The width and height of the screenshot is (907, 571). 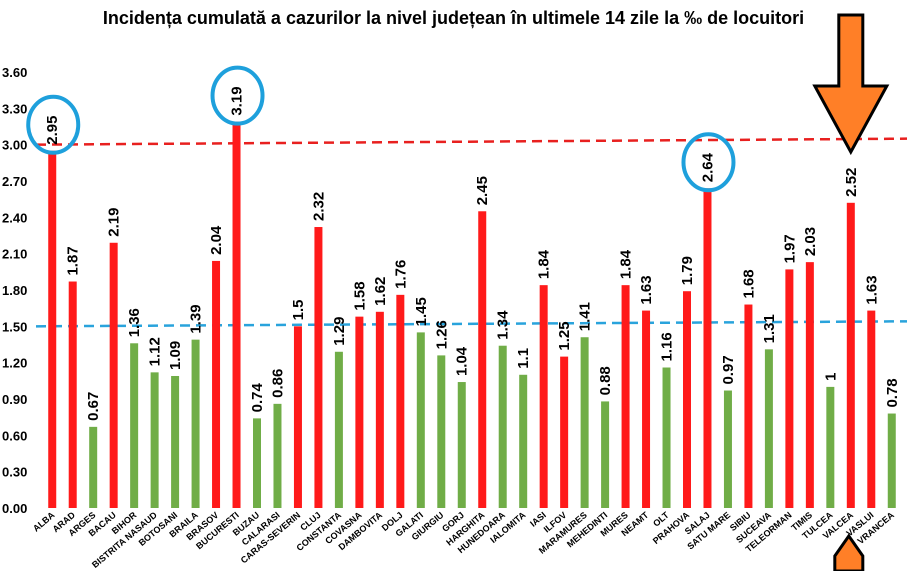 What do you see at coordinates (14, 508) in the screenshot?
I see `y-tick-label: 0.00` at bounding box center [14, 508].